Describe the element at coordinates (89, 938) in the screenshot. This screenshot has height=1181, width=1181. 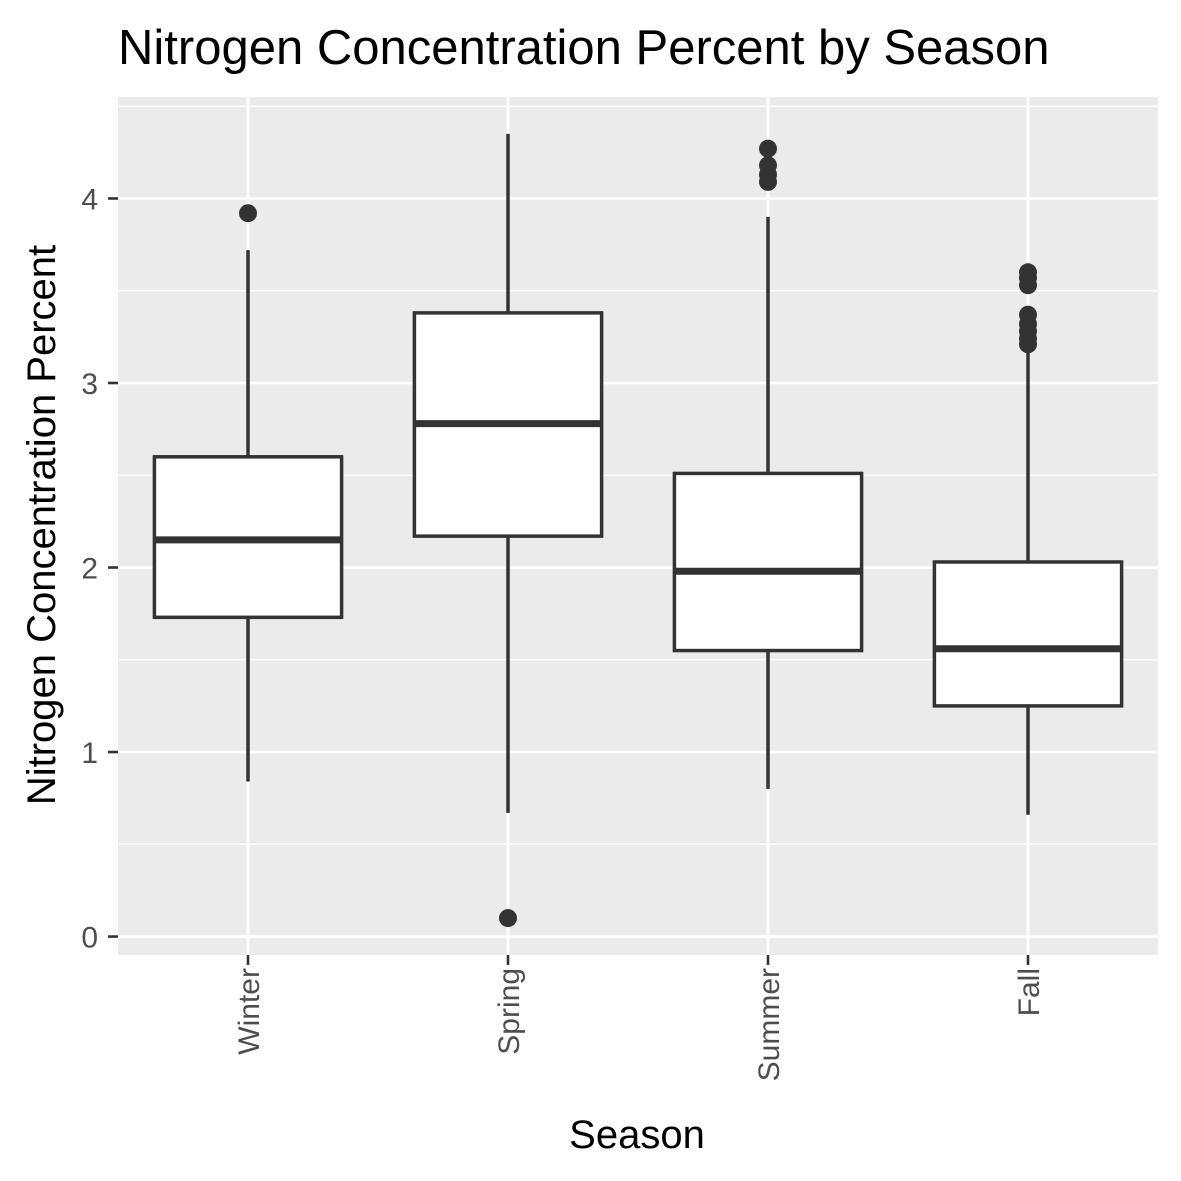
I see `y-tick-label: 0` at that location.